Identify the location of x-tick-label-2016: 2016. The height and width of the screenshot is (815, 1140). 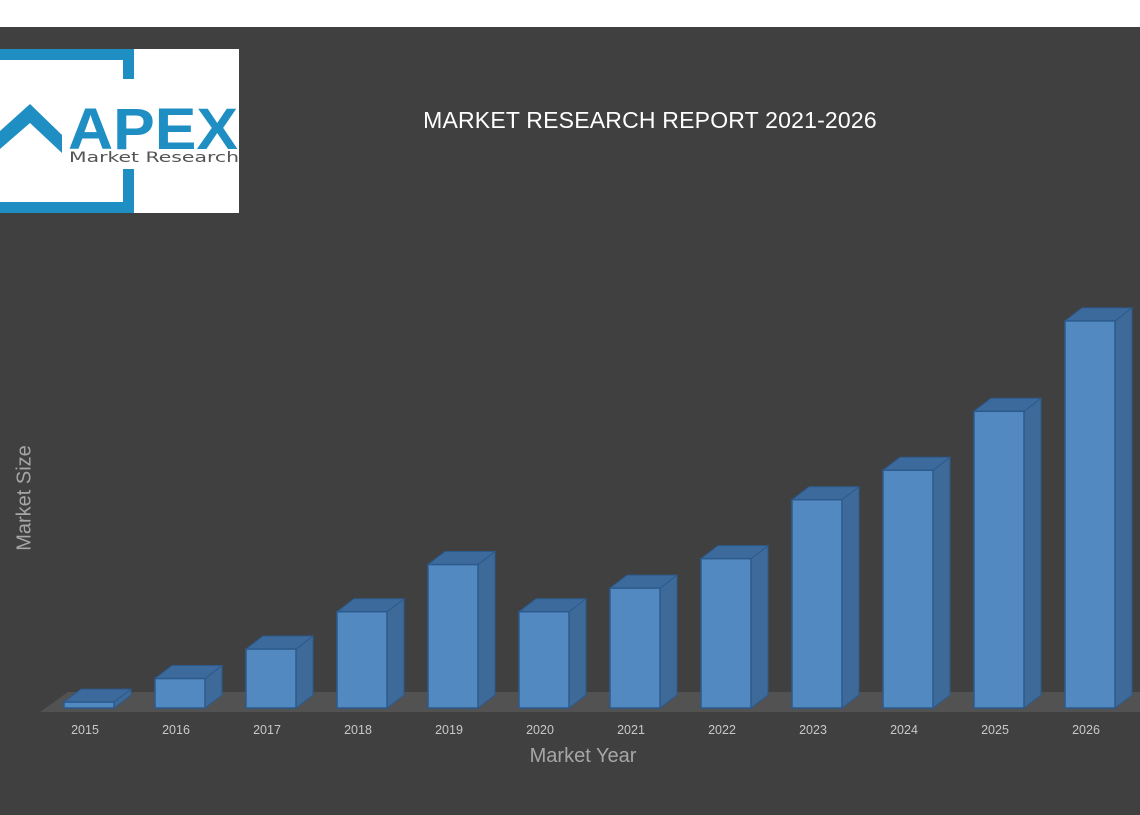
(176, 730).